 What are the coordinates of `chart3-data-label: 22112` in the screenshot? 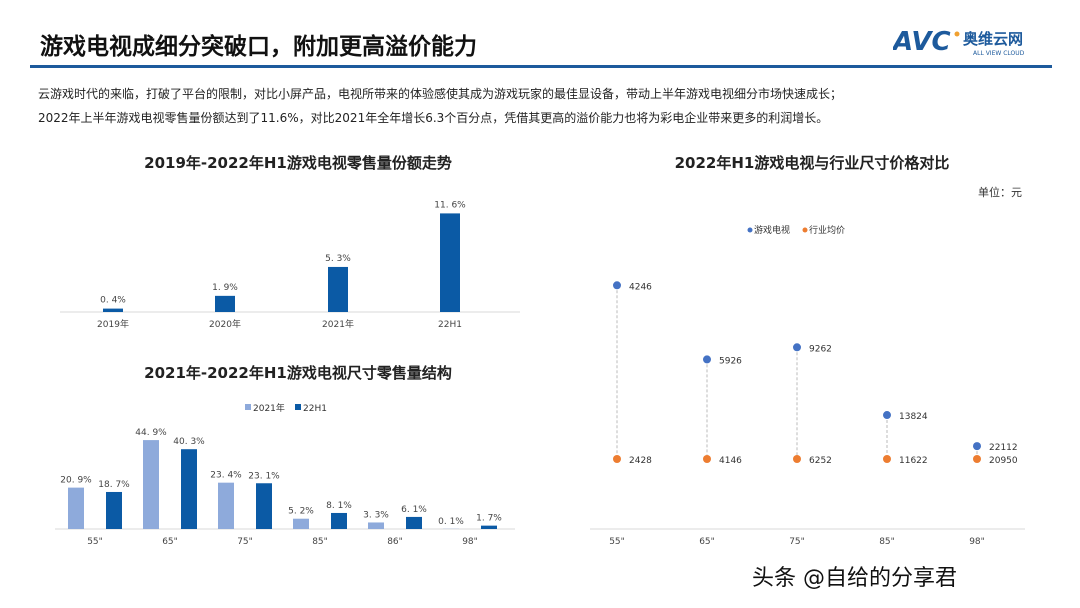 It's located at (1003, 448).